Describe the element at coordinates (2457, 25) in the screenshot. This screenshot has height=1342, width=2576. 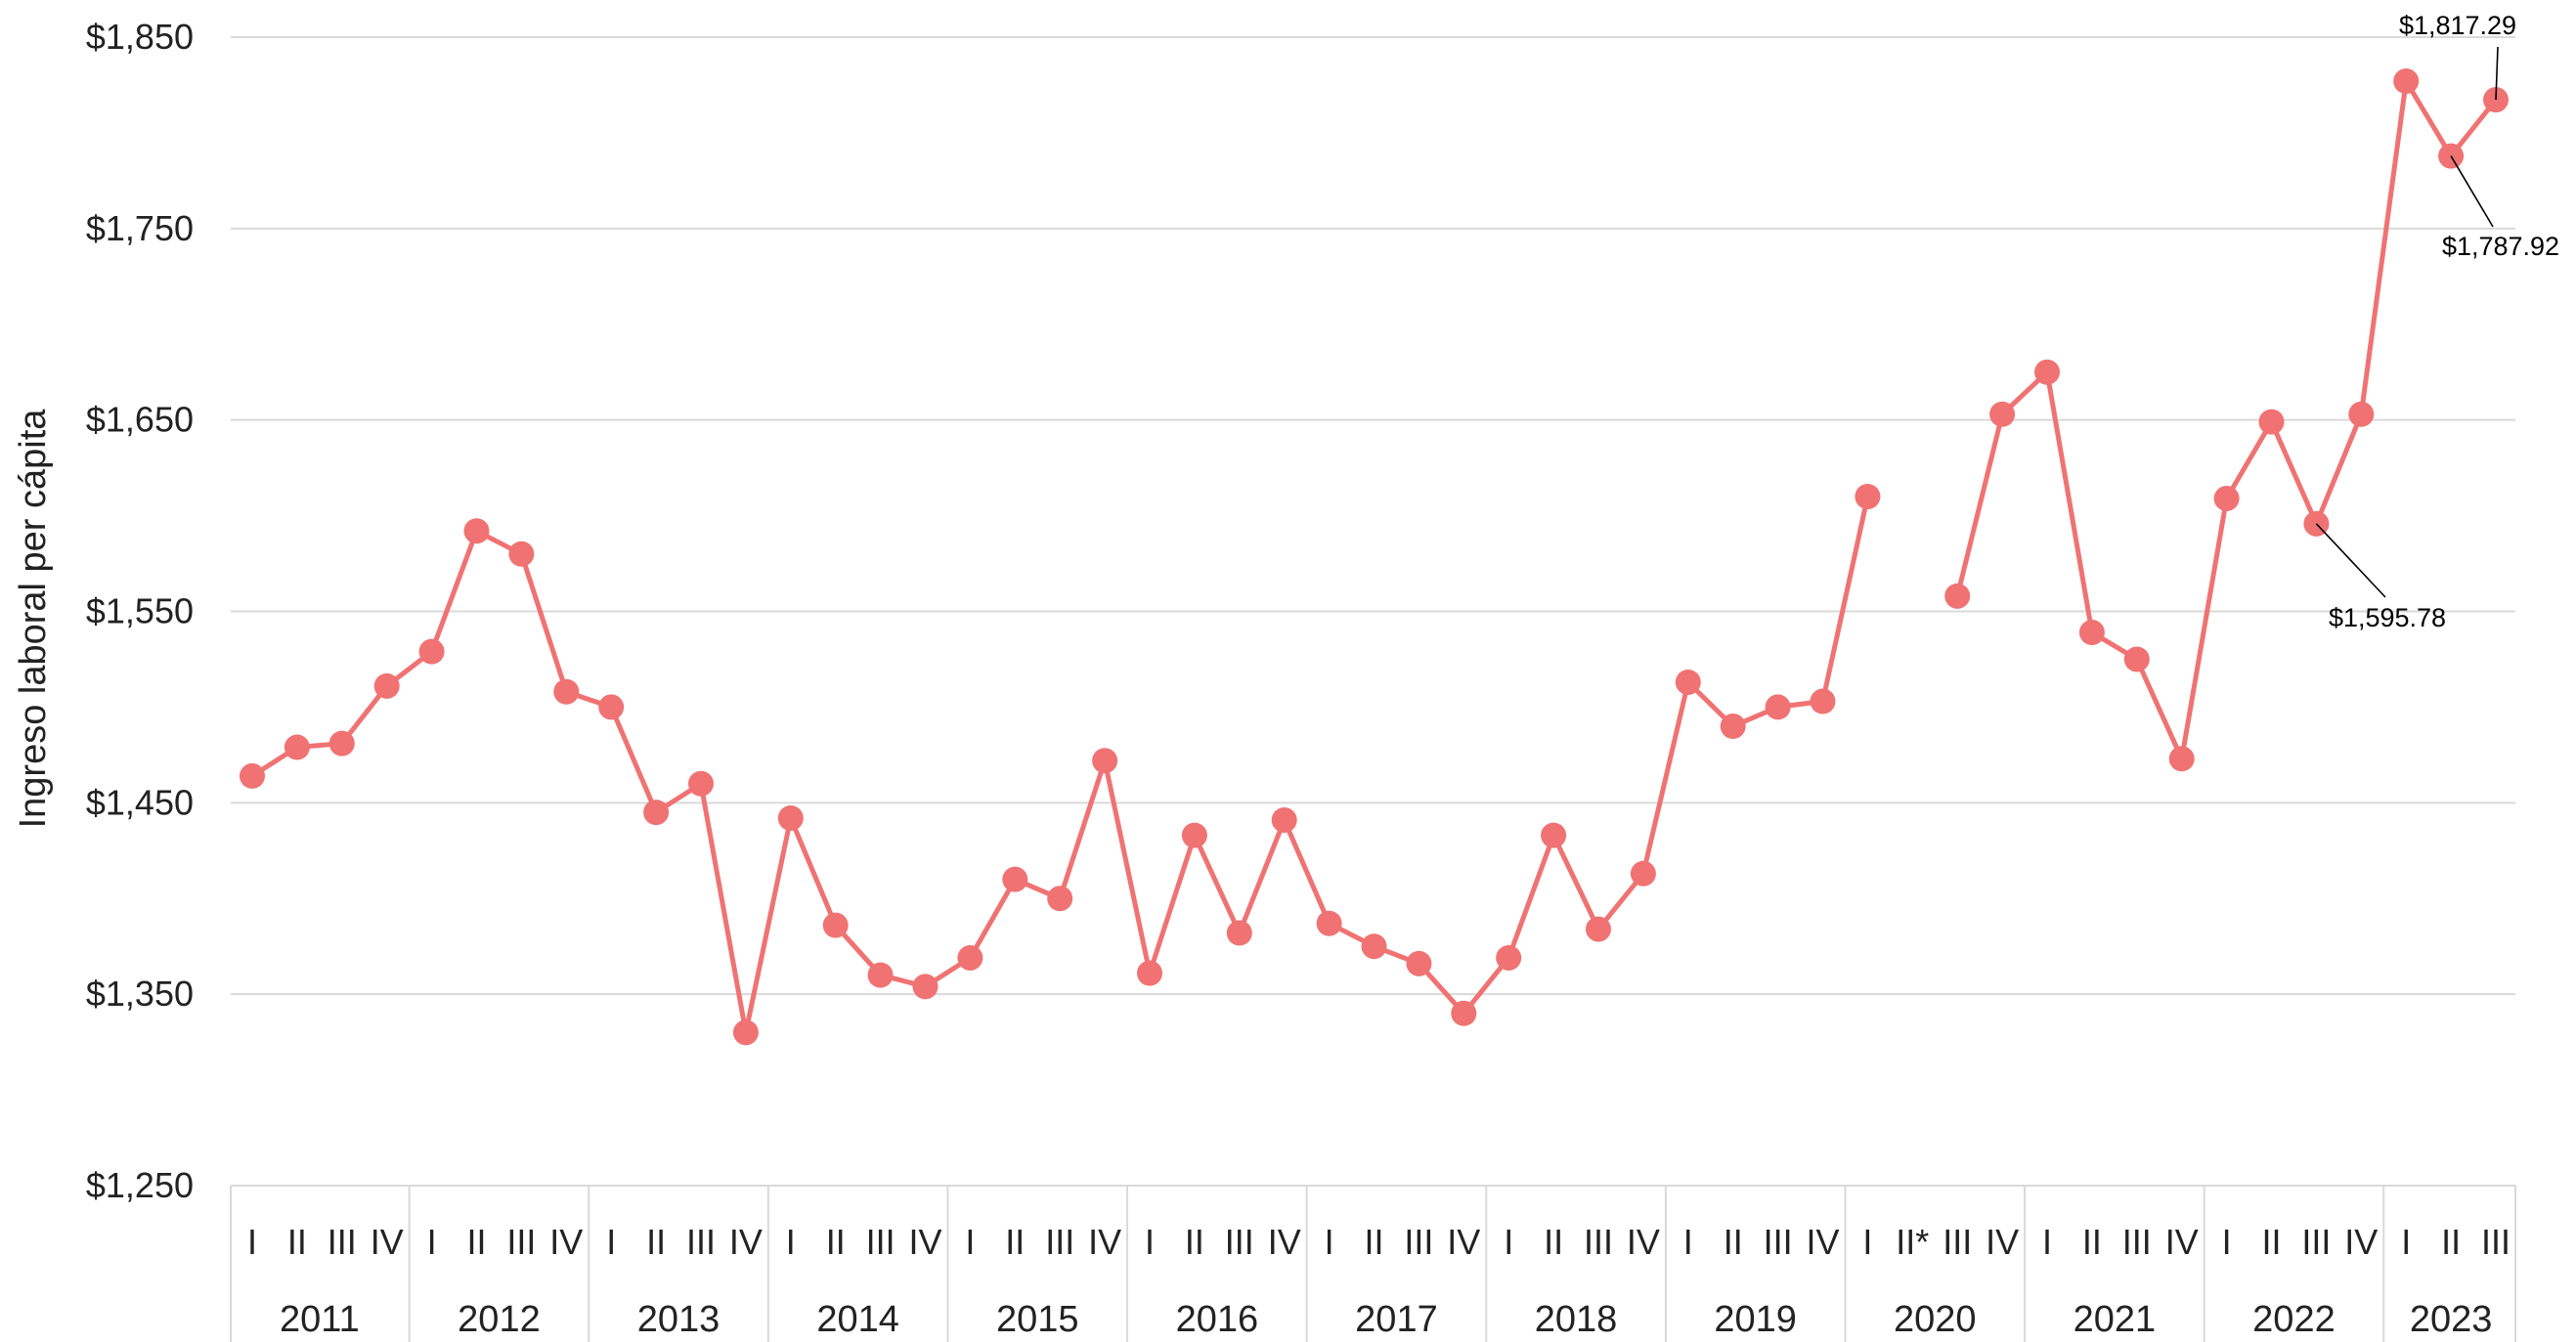
I see `data-label: $1,817.29` at that location.